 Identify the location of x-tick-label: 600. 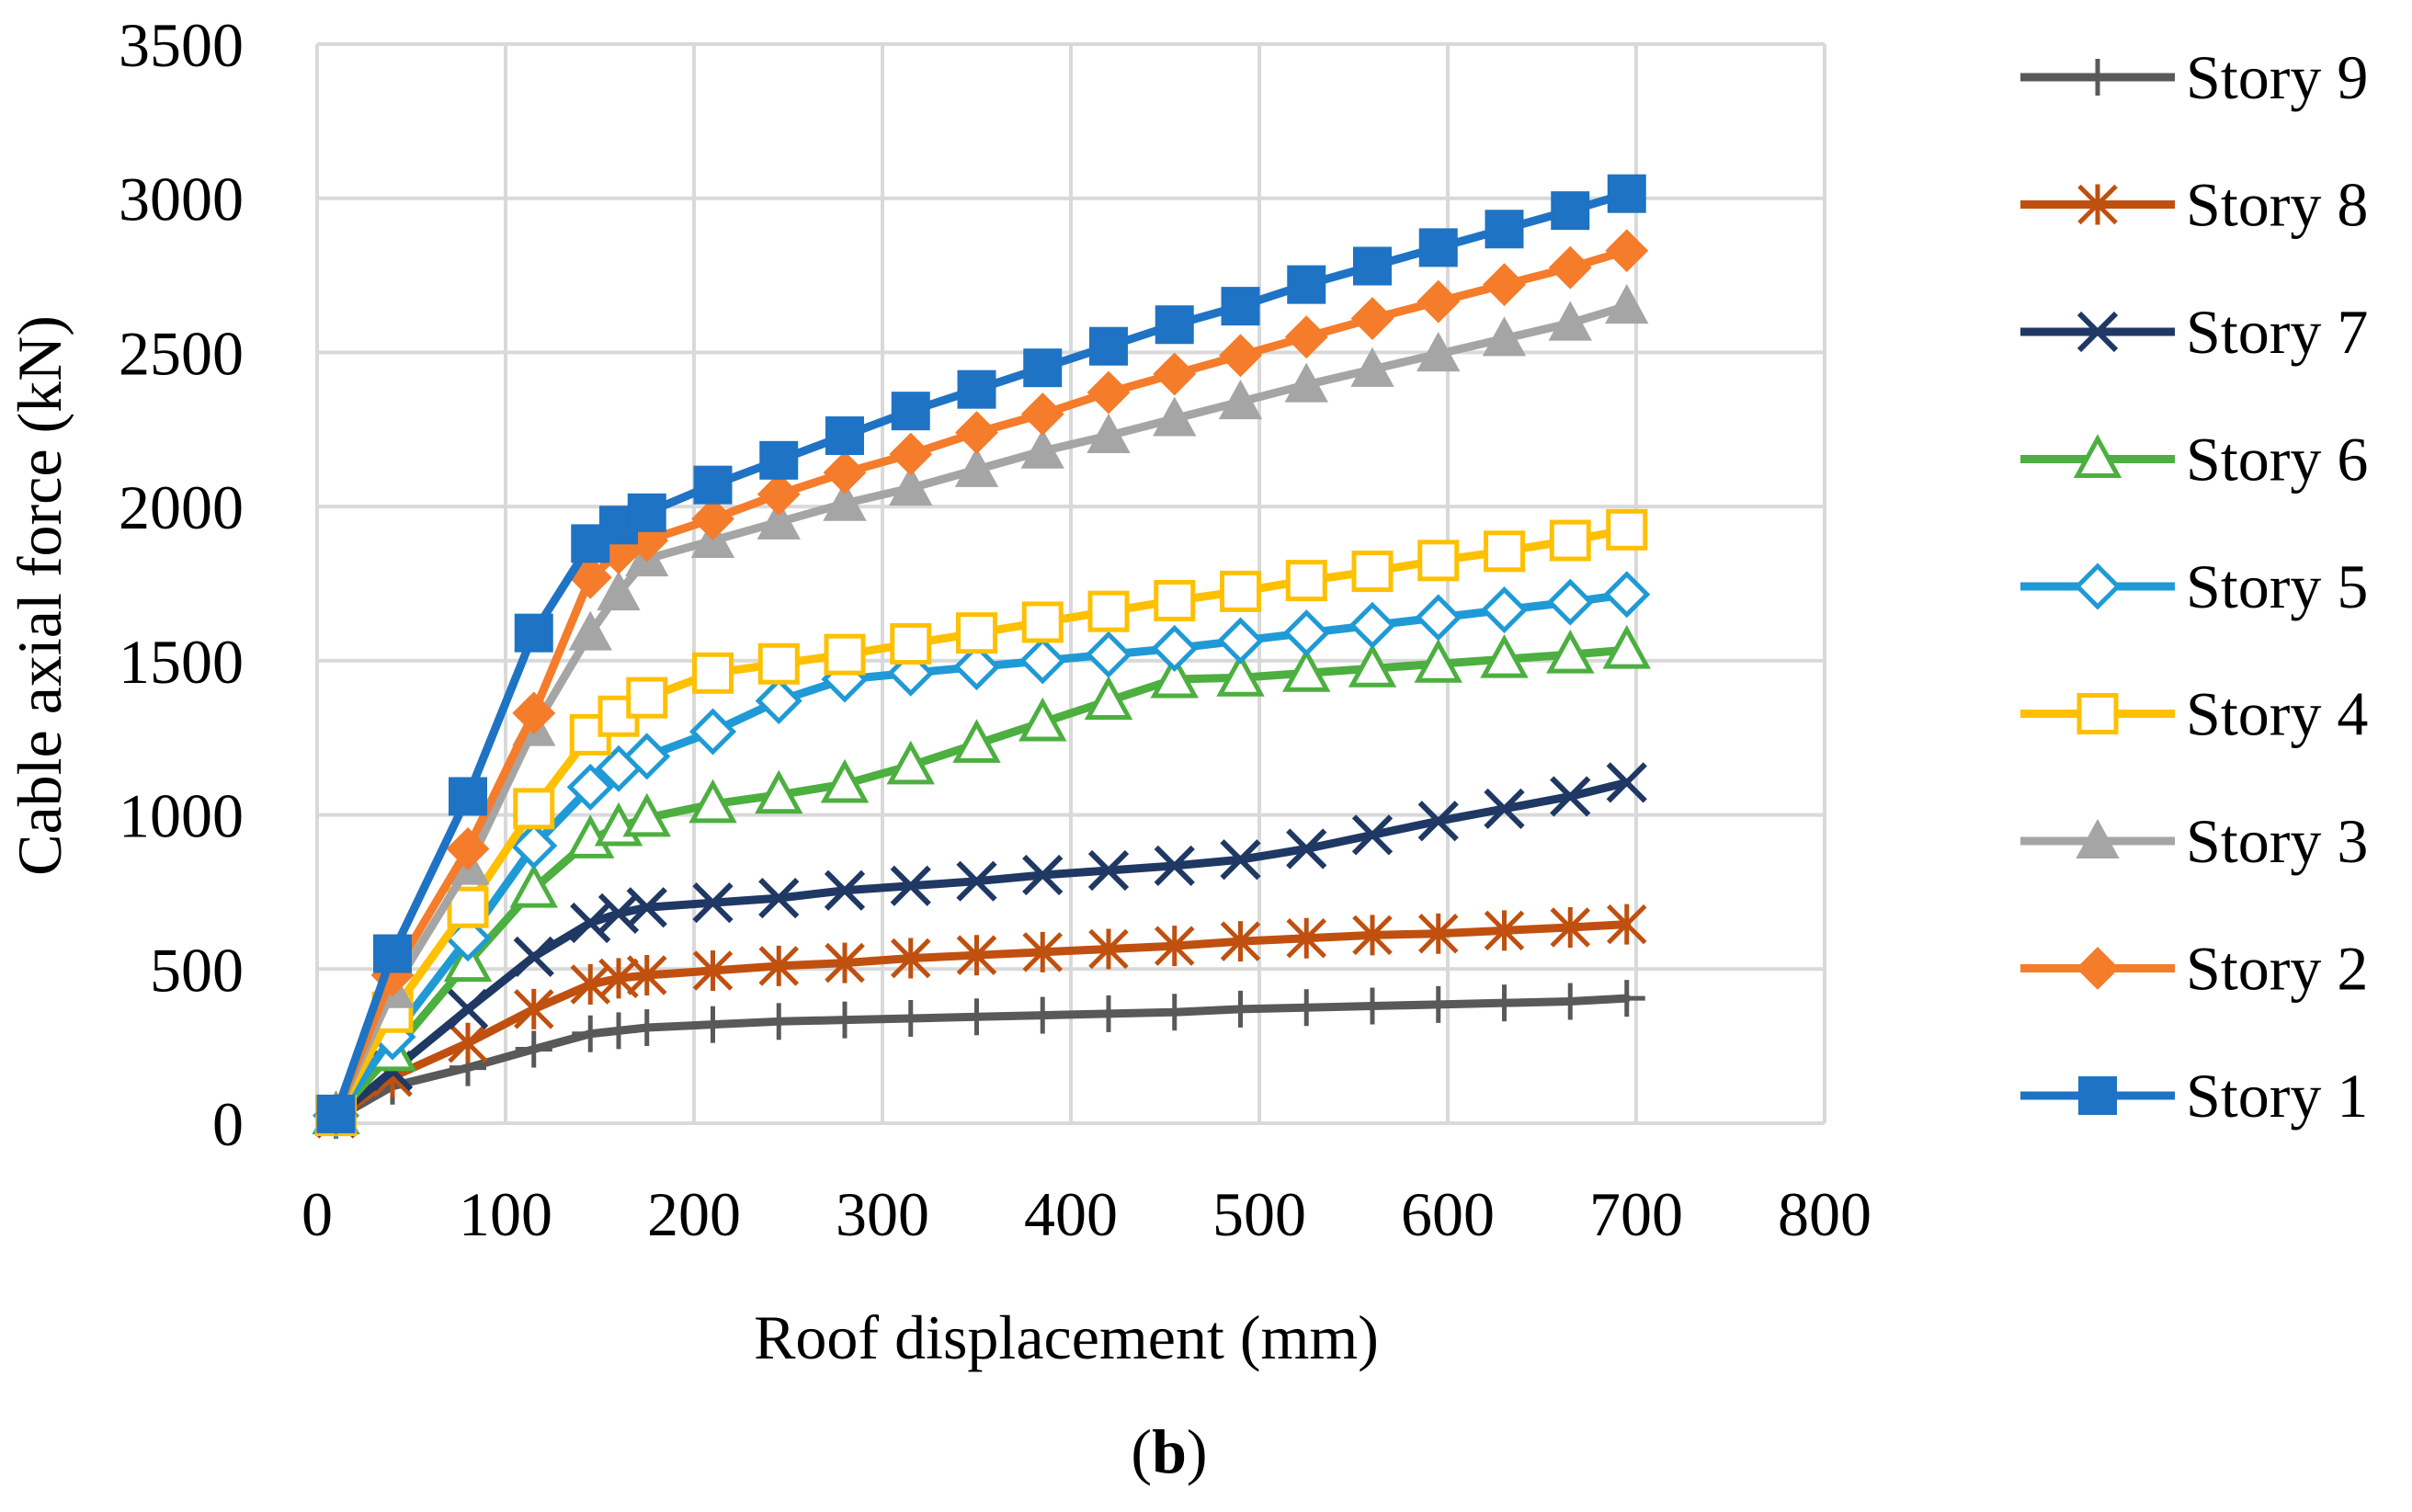
(1448, 1214).